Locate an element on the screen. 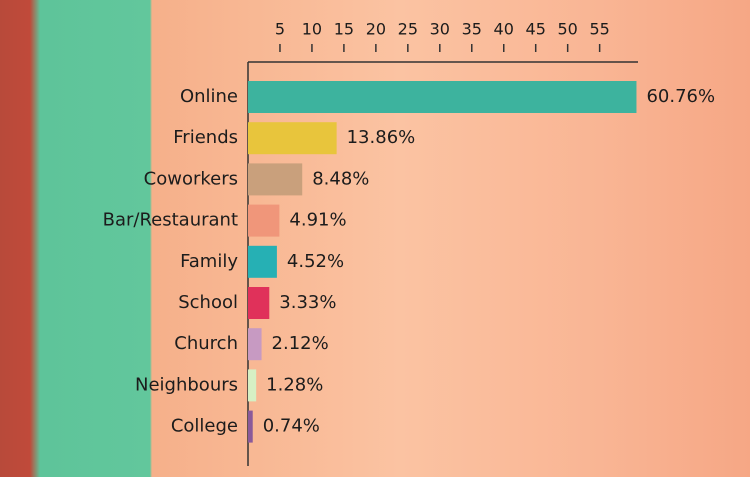 Image resolution: width=750 pixels, height=477 pixels. value-label: 4.52% is located at coordinates (315, 261).